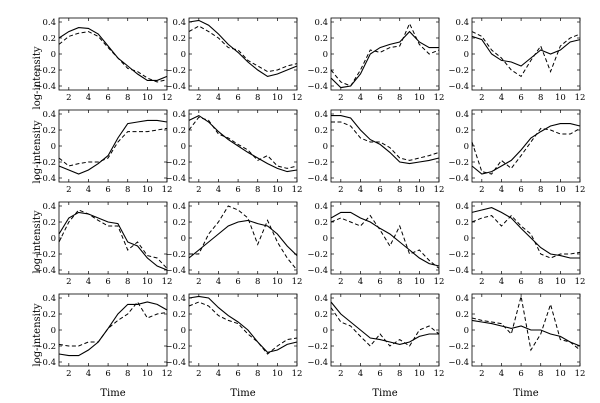 The width and height of the screenshot is (600, 403). I want to click on panel-2: −0.4 −0.2 0 0.2 0.4 2 4 6 8 10 12, so click(234, 60).